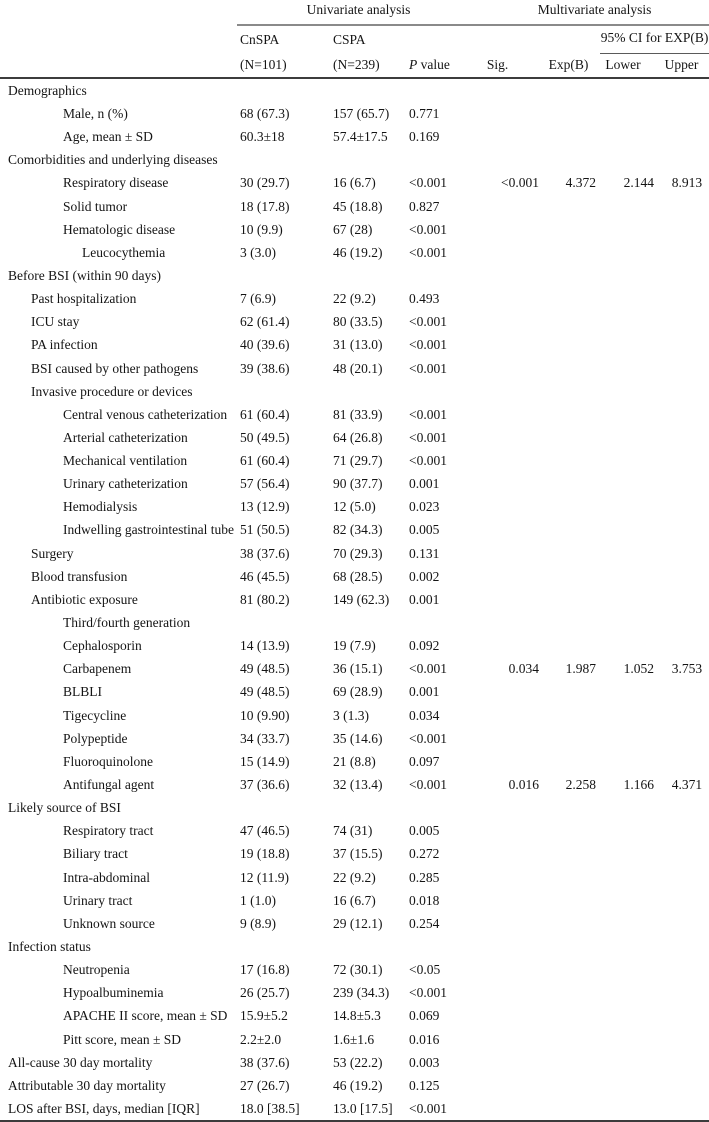 The width and height of the screenshot is (709, 1122). Describe the element at coordinates (357, 1016) in the screenshot. I see `cspa-value-cell: 14.8±5.3` at that location.